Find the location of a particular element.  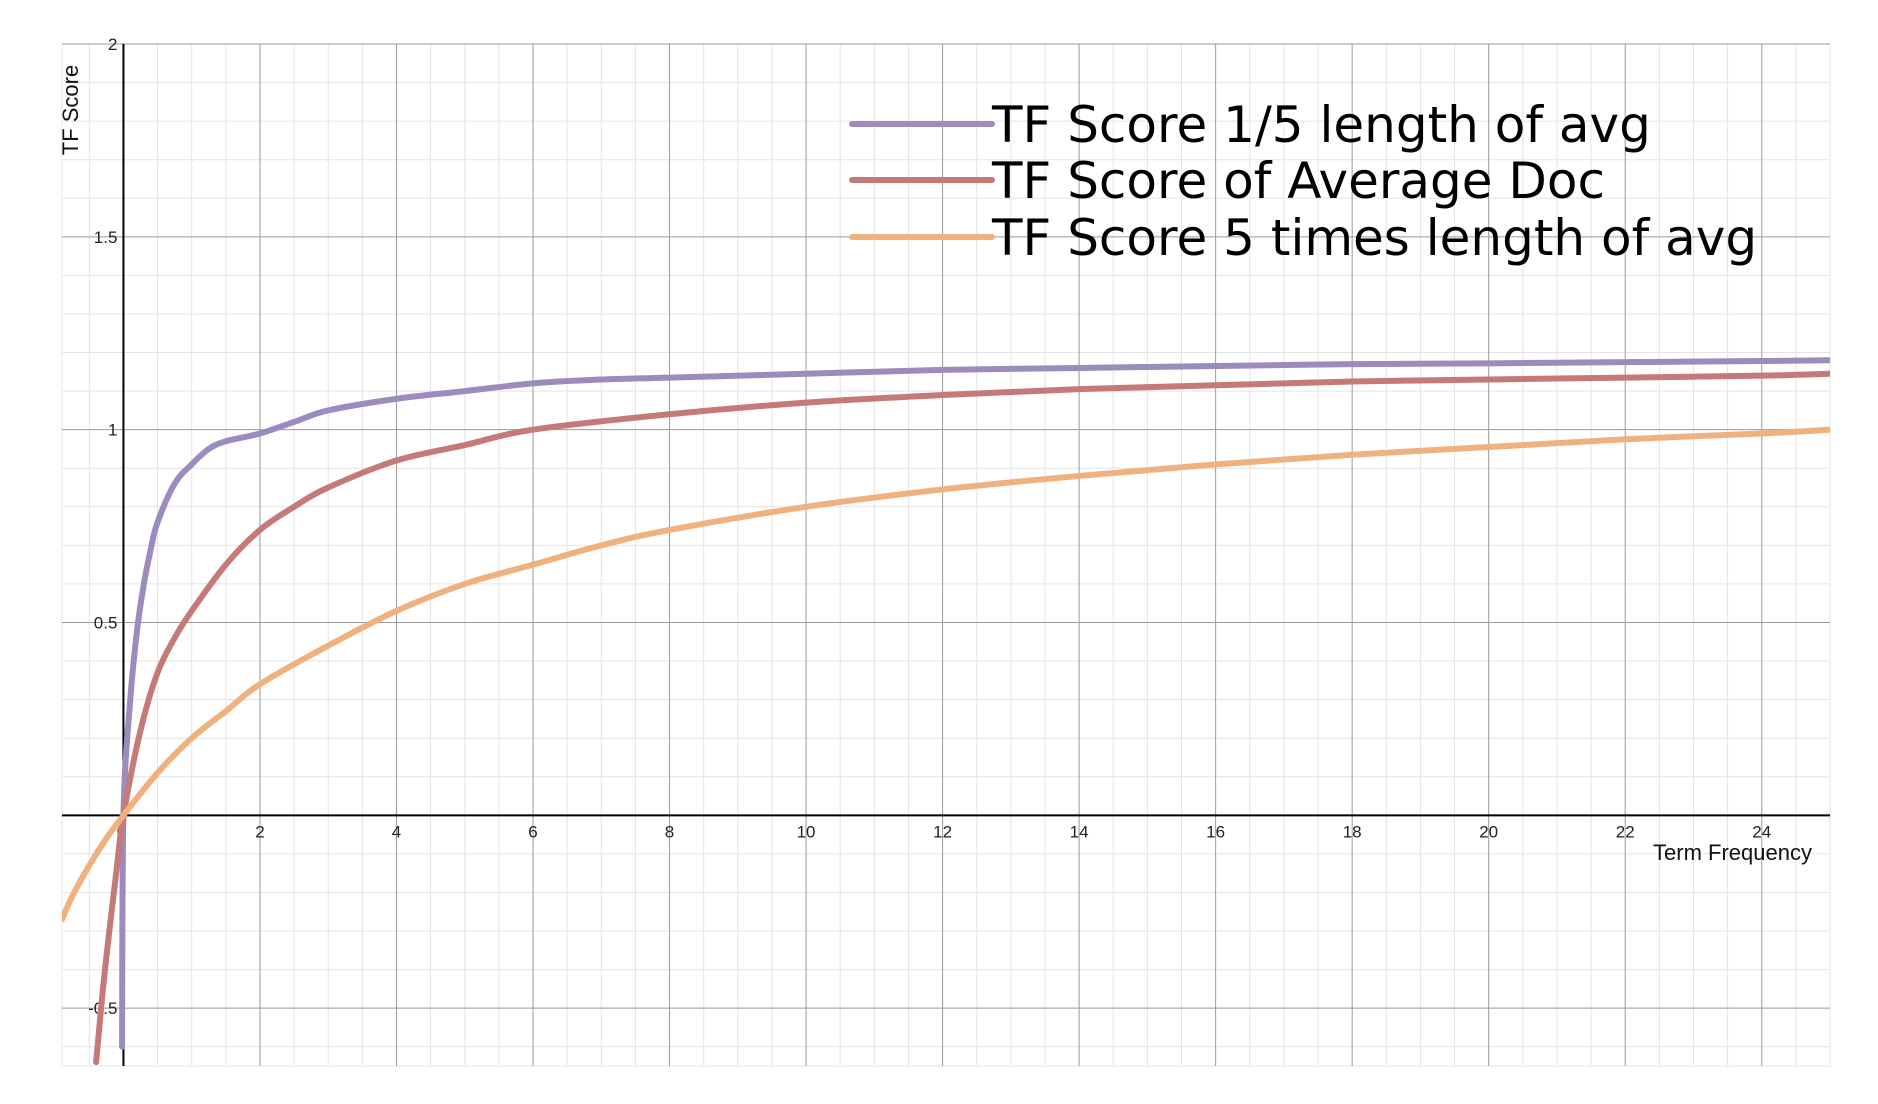

y-tick-label: 2 is located at coordinates (112, 44).